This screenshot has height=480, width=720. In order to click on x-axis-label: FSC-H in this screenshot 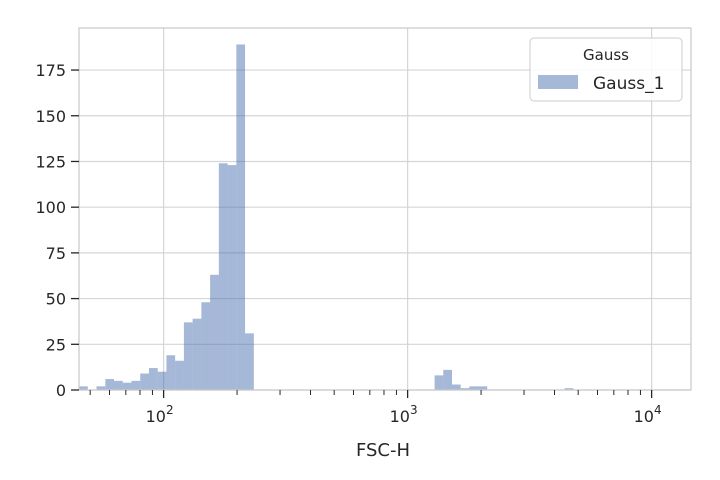, I will do `click(383, 450)`.